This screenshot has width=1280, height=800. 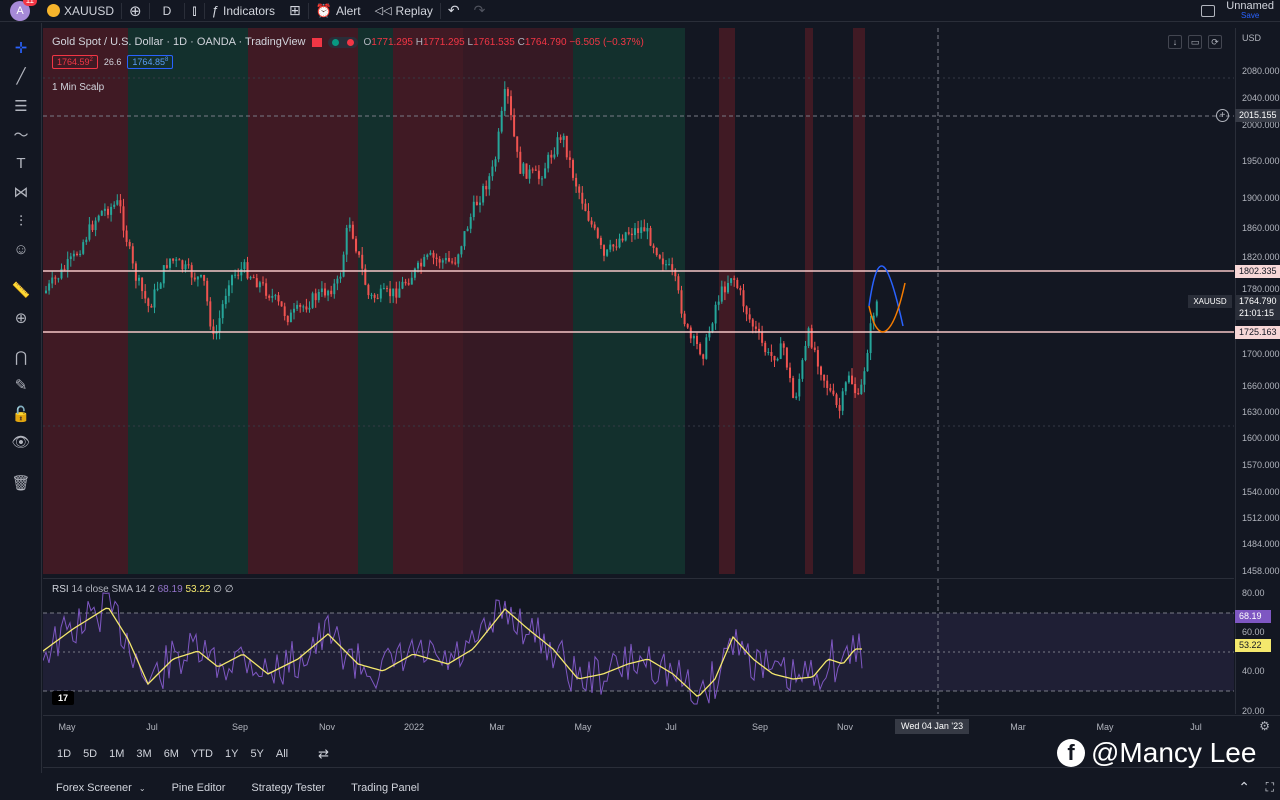 I want to click on range-1y: 1Y, so click(x=231, y=753).